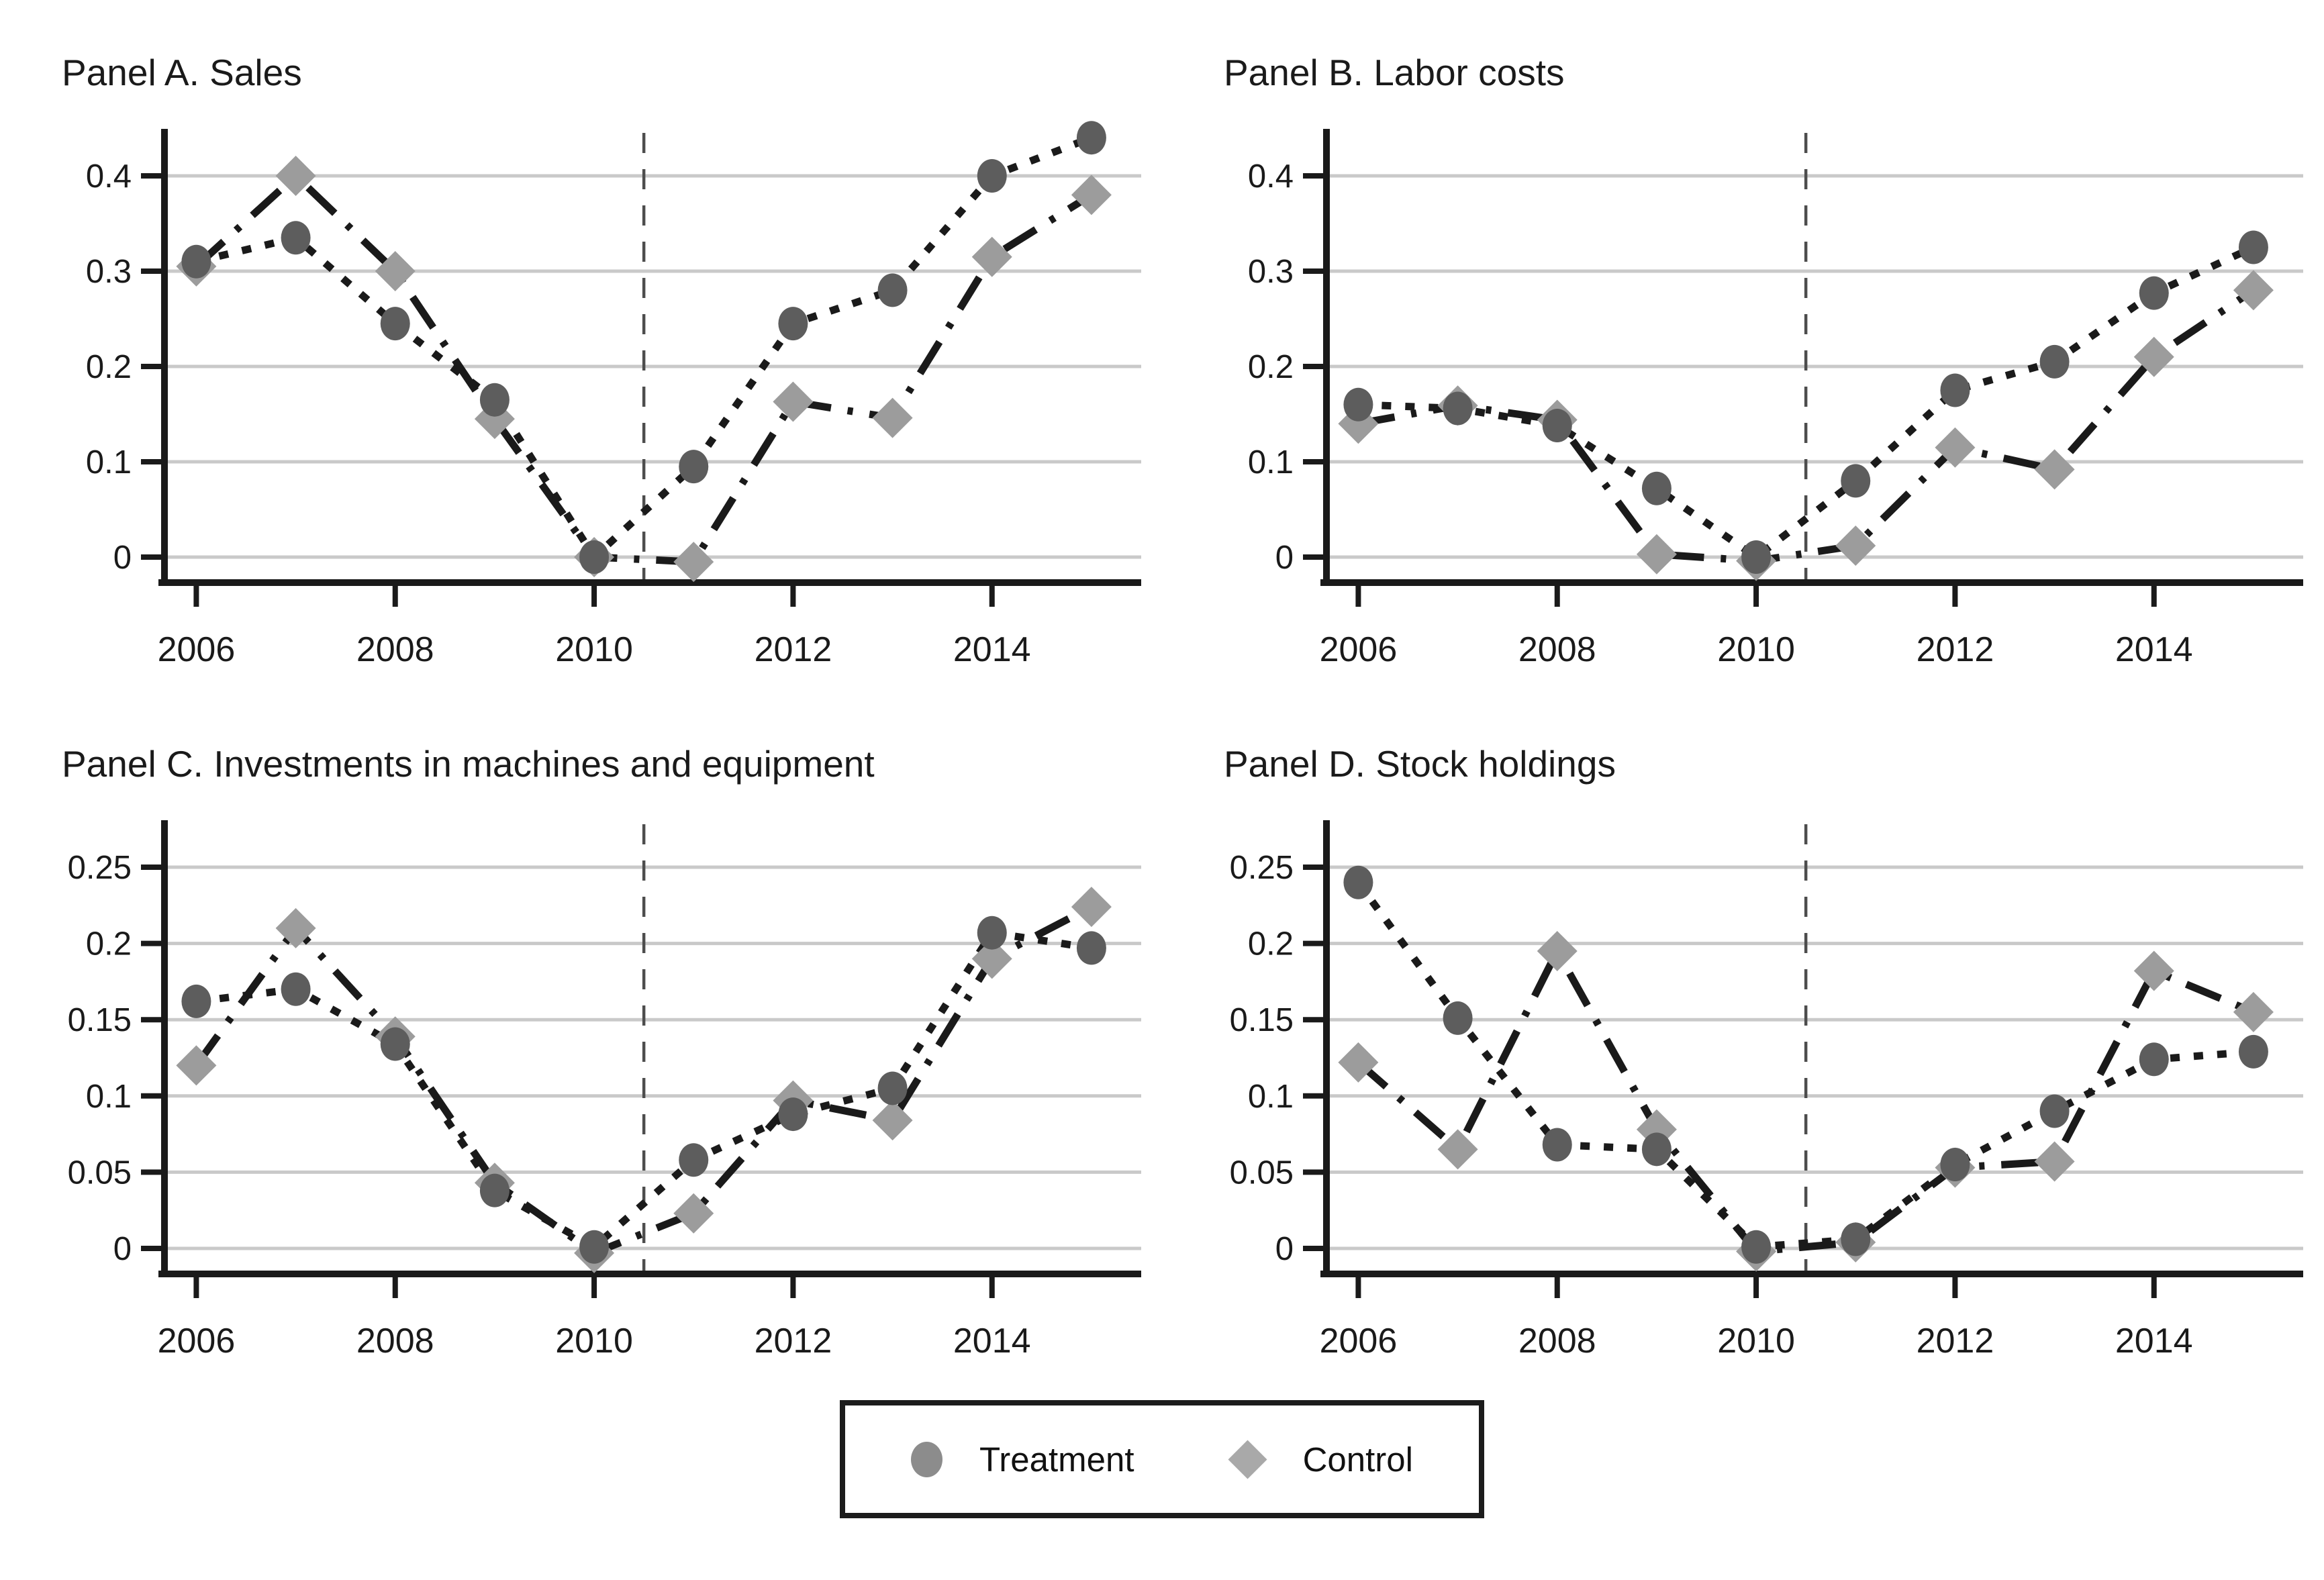 The image size is (2324, 1580). What do you see at coordinates (100, 1172) in the screenshot?
I see `svg-text: 0.05` at bounding box center [100, 1172].